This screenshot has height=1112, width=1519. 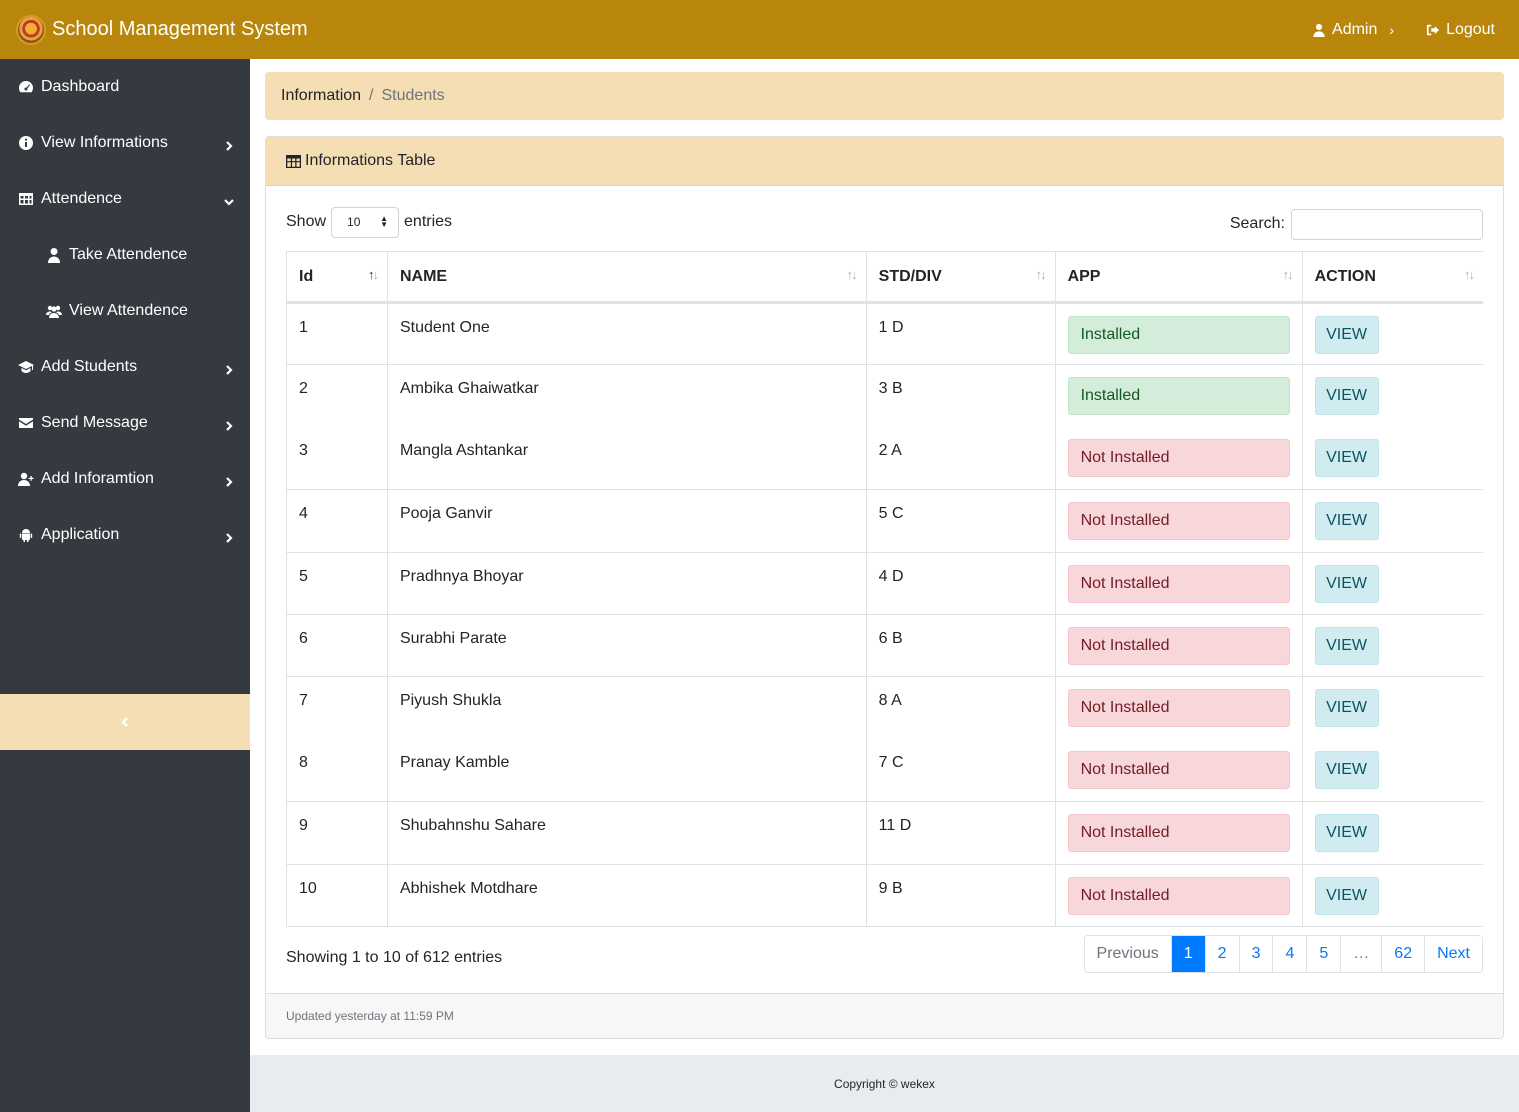 I want to click on pagination-page: 1, so click(x=1187, y=954).